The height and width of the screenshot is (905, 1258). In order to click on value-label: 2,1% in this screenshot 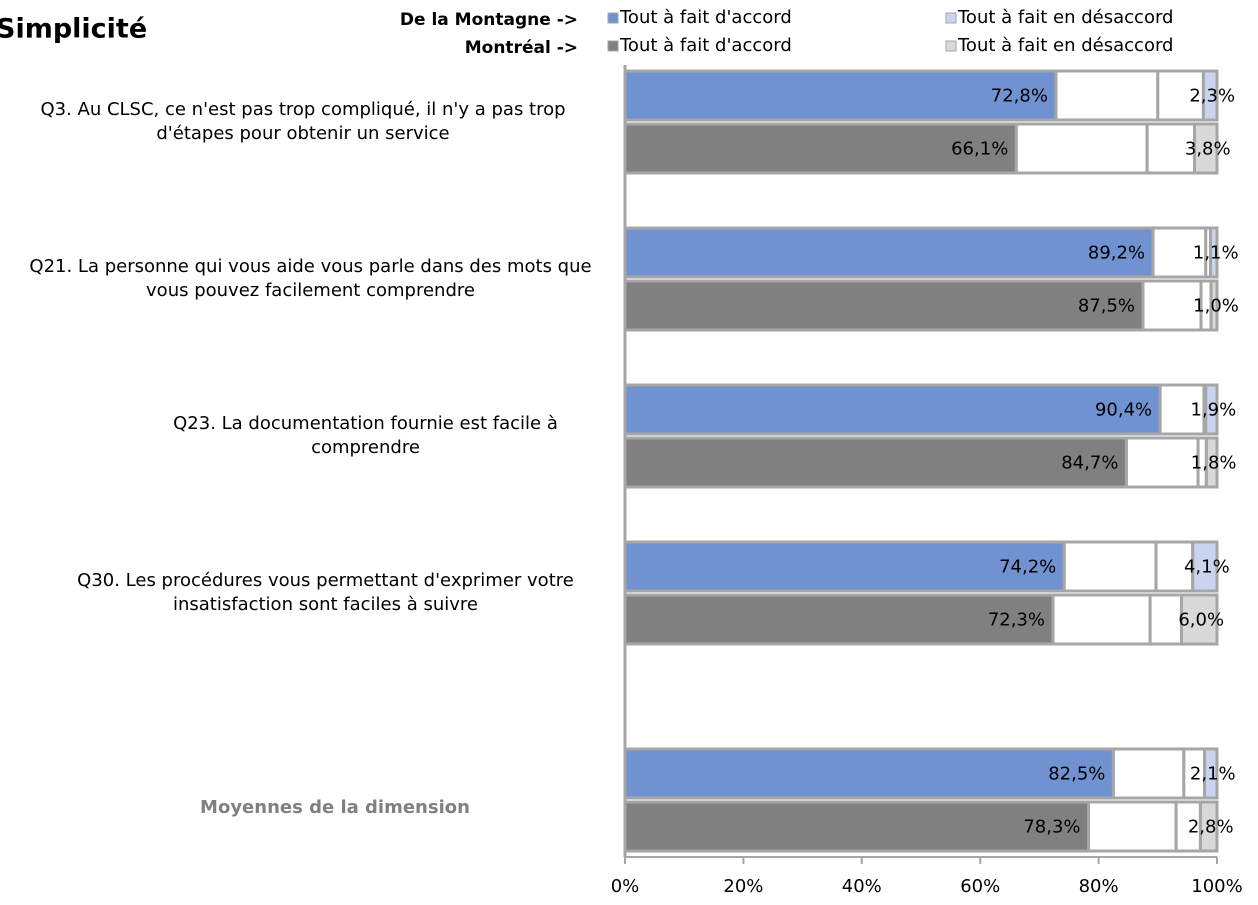, I will do `click(1213, 774)`.